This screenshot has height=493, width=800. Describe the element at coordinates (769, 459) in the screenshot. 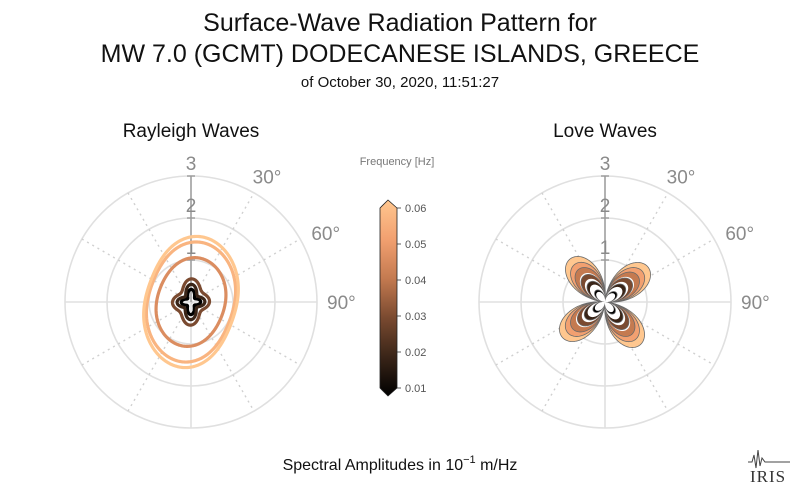

I see `seismogram-icon` at that location.